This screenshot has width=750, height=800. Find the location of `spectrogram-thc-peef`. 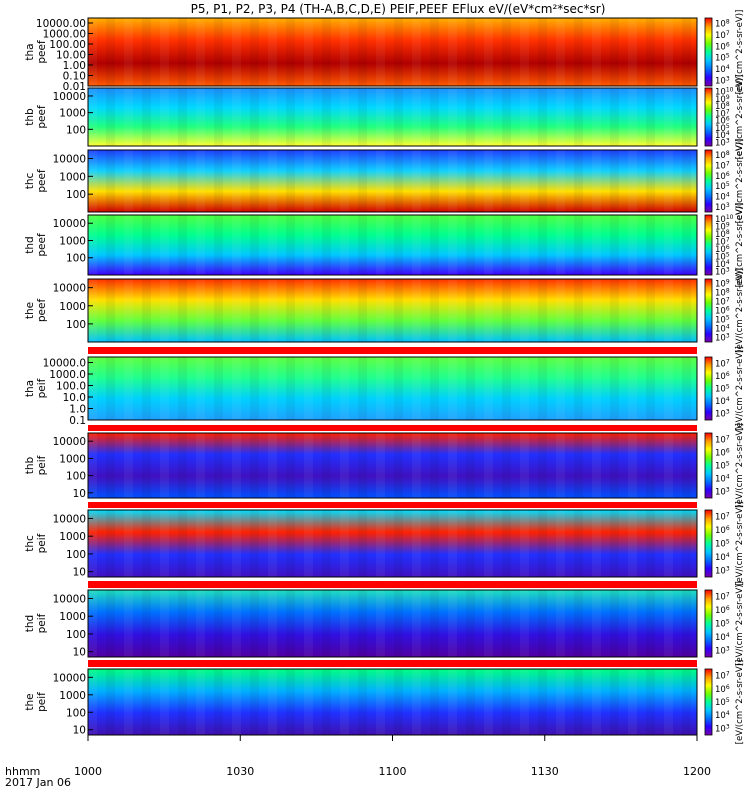

spectrogram-thc-peef is located at coordinates (392, 181).